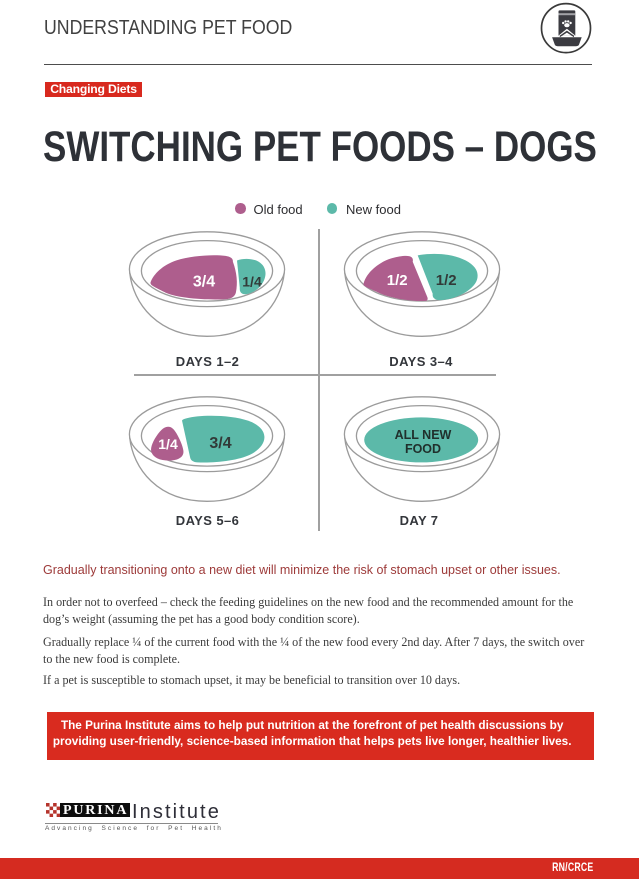 This screenshot has height=879, width=639. What do you see at coordinates (423, 449) in the screenshot?
I see `svg-text: FOOD` at bounding box center [423, 449].